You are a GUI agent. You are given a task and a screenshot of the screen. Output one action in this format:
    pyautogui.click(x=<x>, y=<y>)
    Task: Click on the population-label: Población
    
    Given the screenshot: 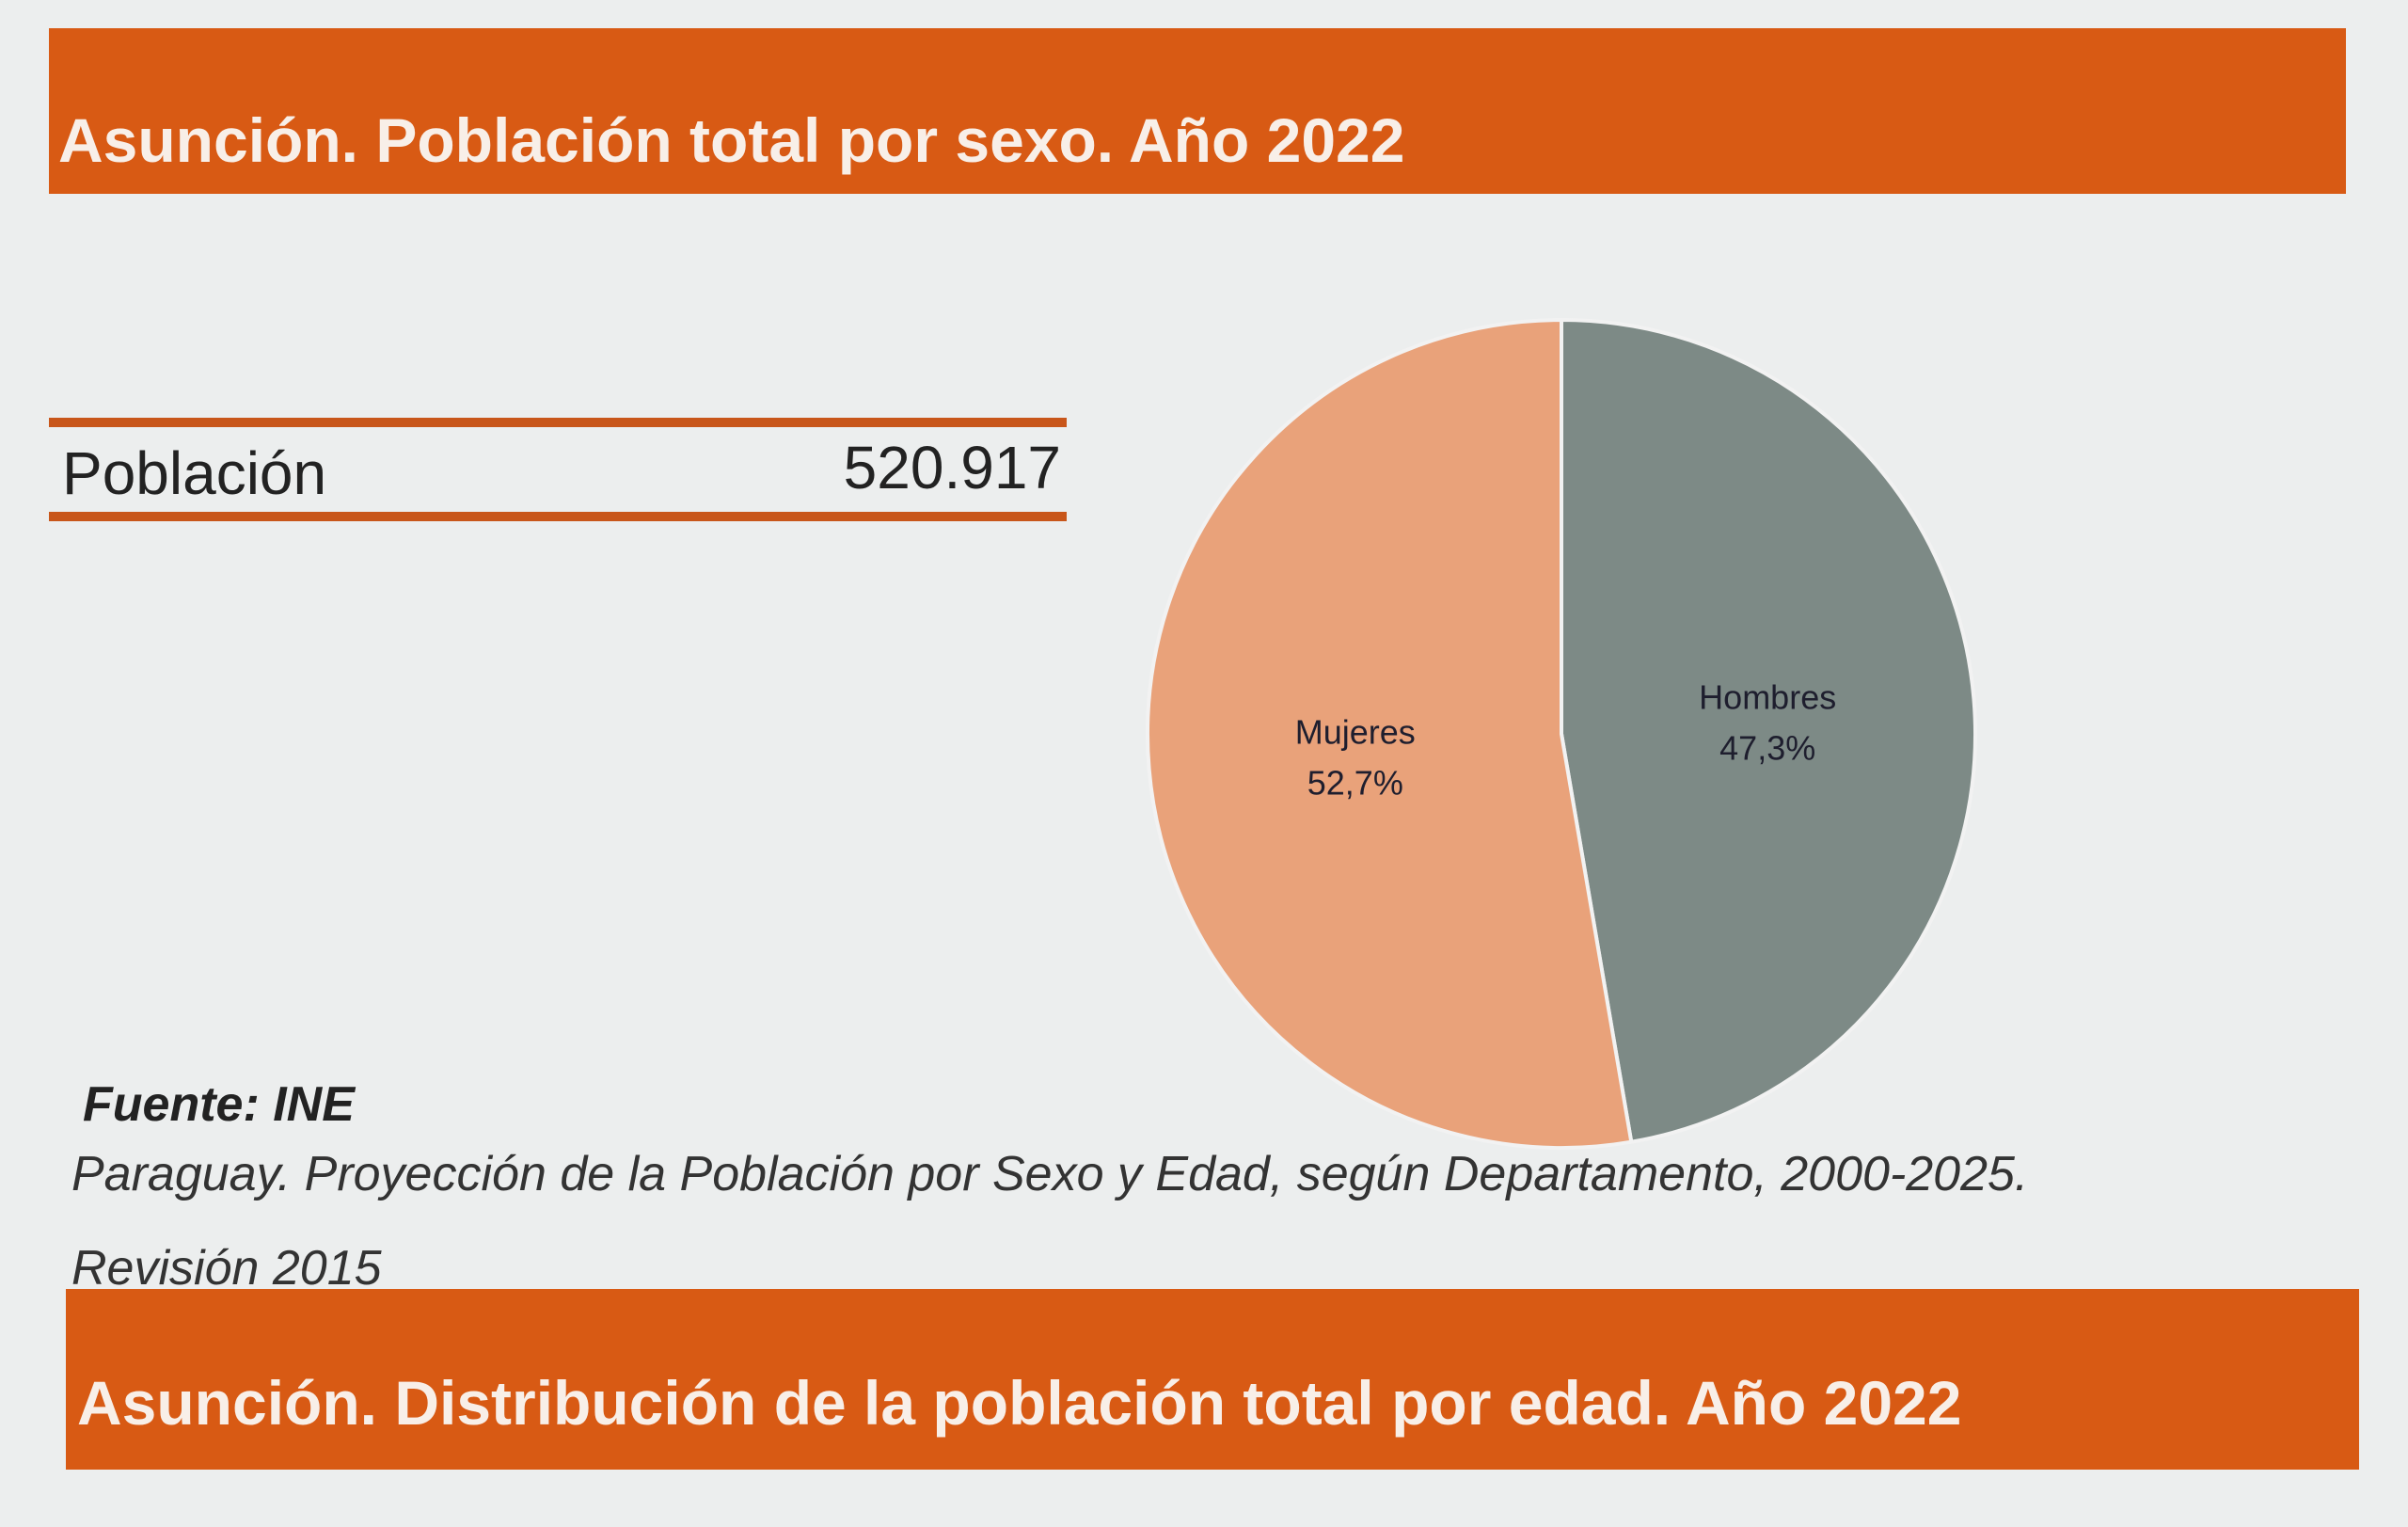 What is the action you would take?
    pyautogui.click(x=195, y=473)
    